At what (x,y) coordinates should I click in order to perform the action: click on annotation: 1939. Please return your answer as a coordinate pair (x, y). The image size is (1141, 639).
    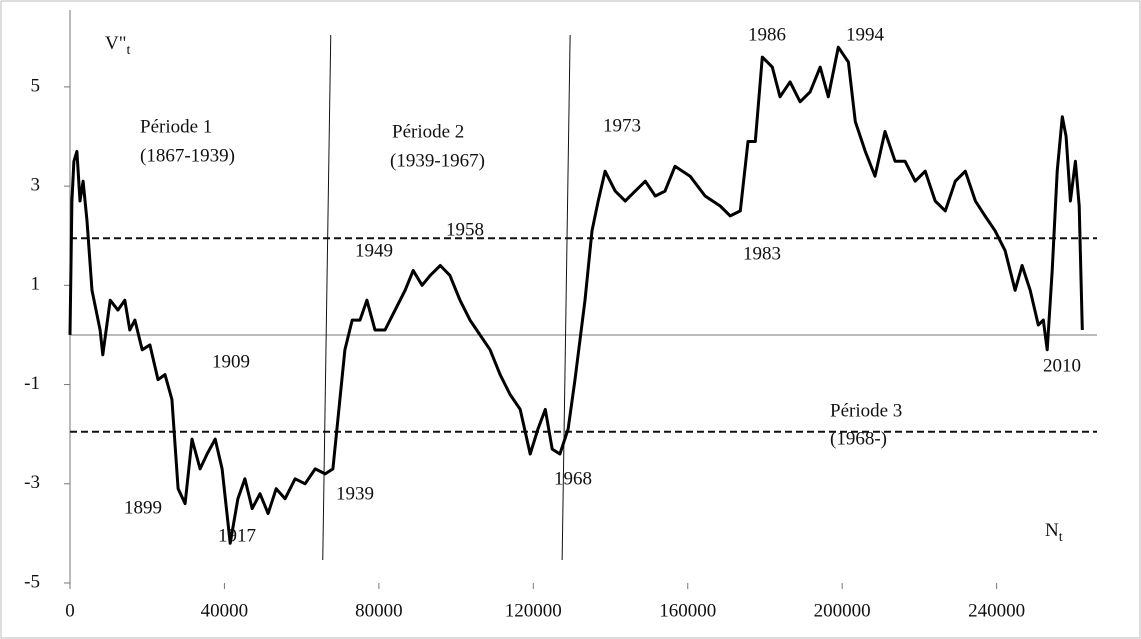
    Looking at the image, I should click on (355, 493).